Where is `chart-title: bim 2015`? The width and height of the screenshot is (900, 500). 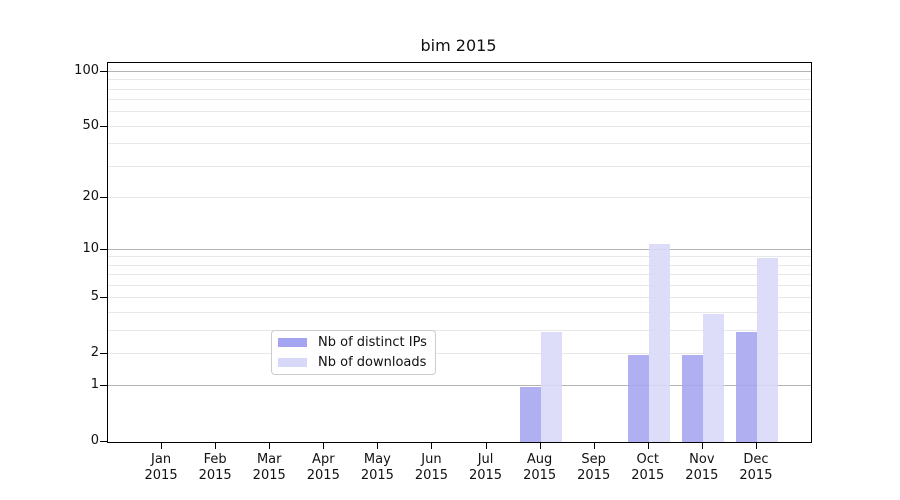
chart-title: bim 2015 is located at coordinates (458, 45).